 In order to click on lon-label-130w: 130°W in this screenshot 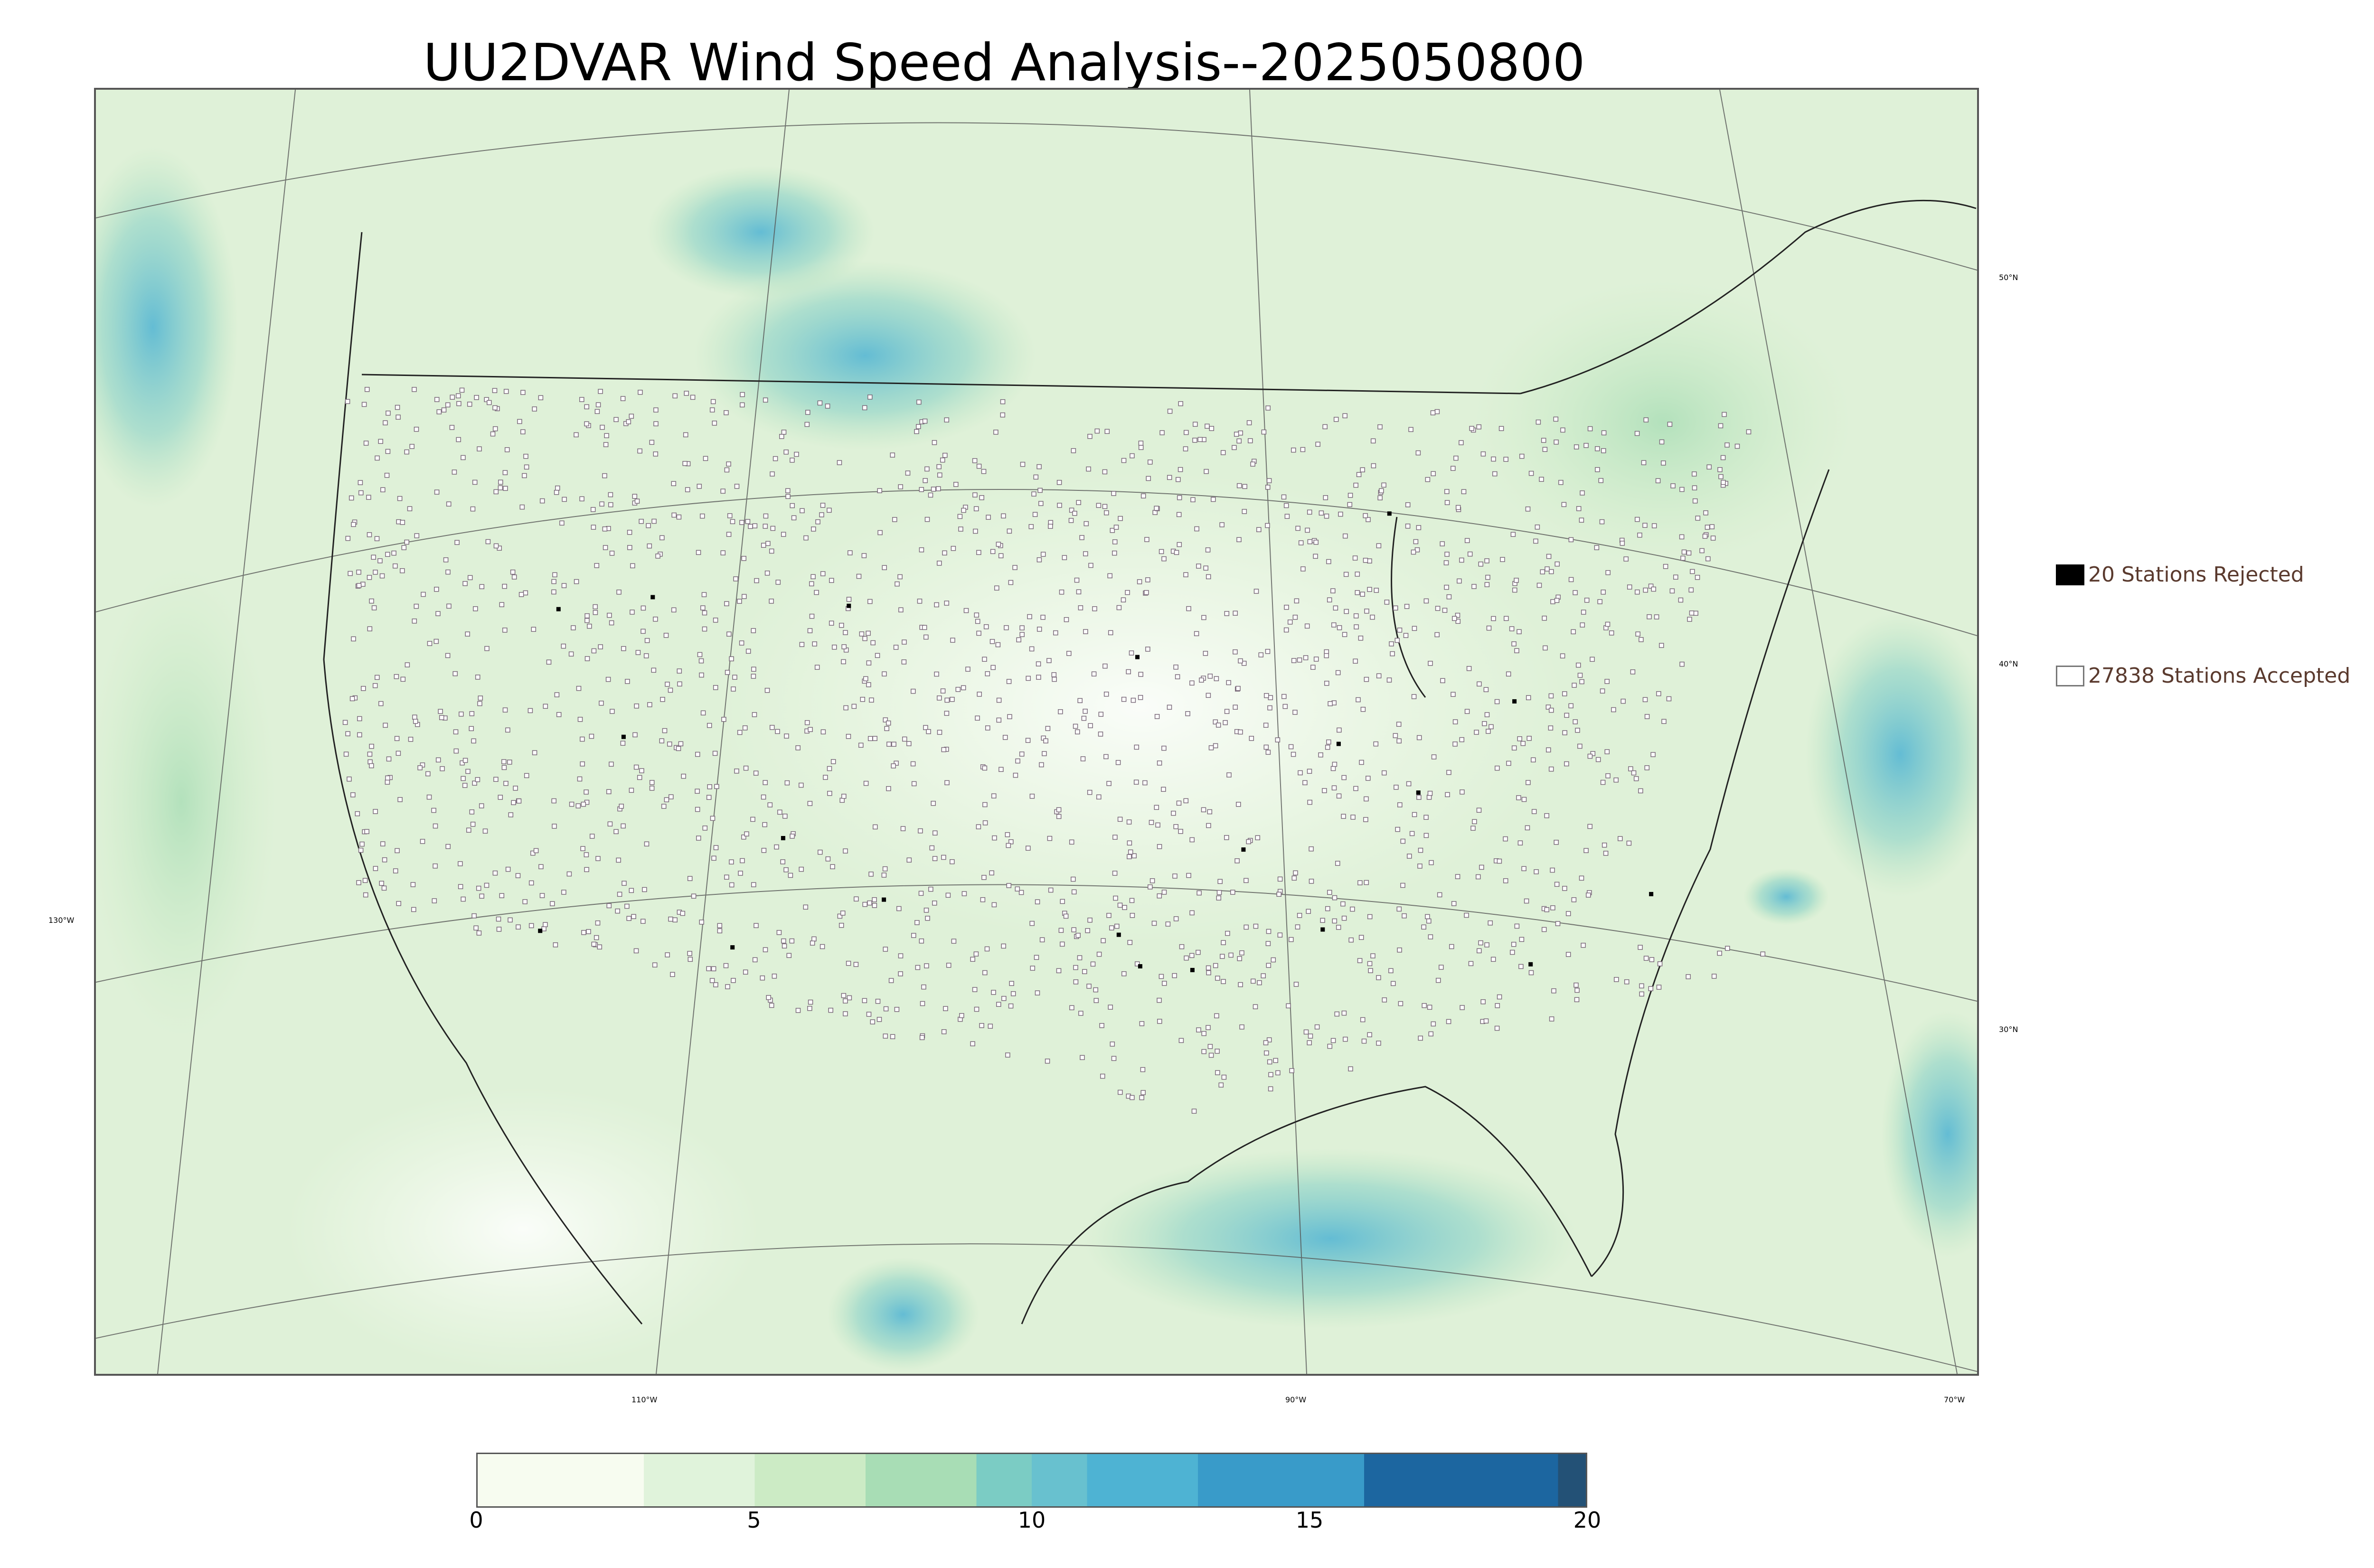, I will do `click(61, 920)`.